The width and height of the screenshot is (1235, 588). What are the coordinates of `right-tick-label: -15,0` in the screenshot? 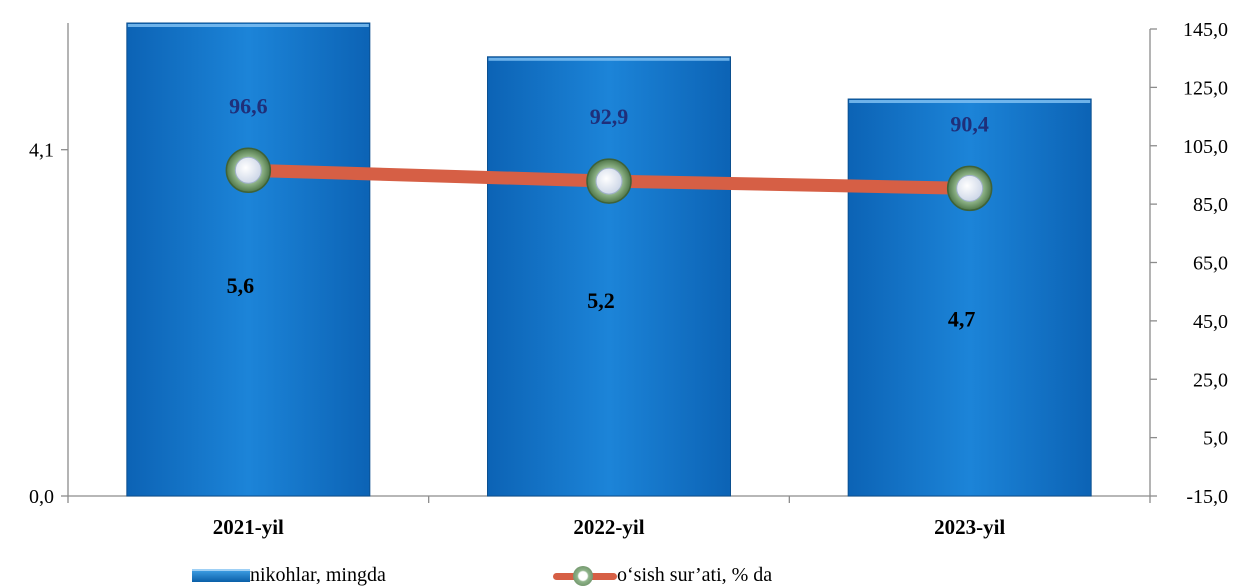 It's located at (1207, 497).